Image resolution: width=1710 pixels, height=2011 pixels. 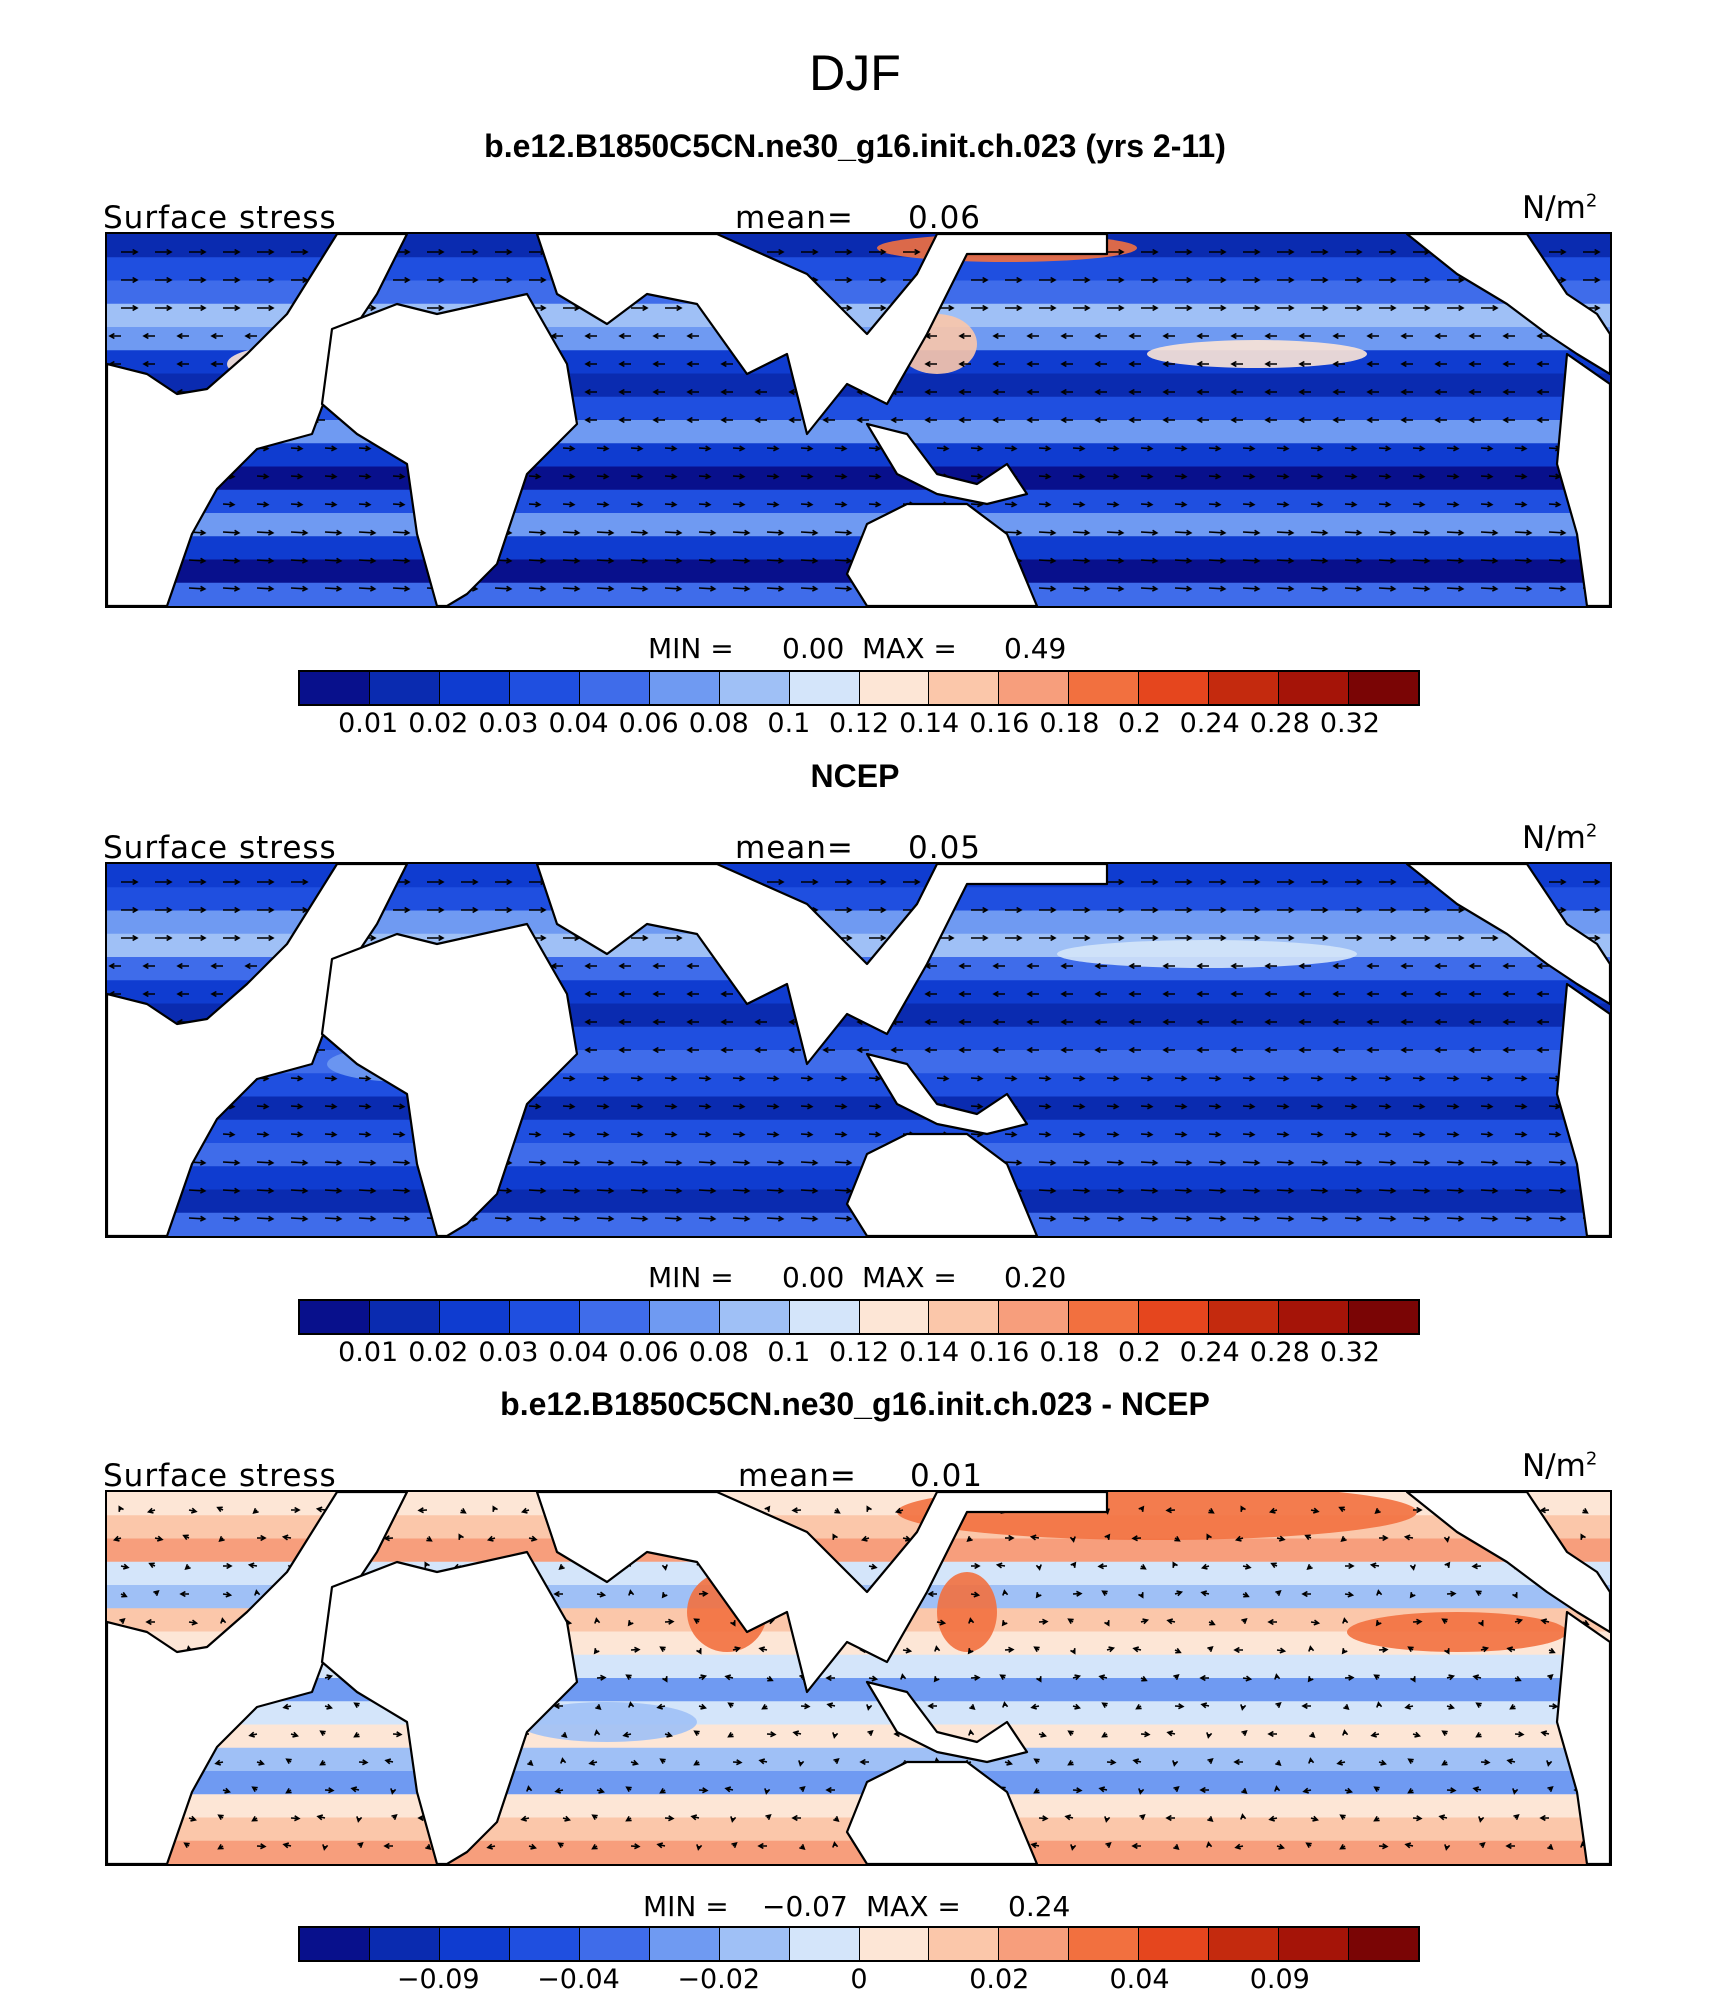 I want to click on panel-3-max-value: 0.24, so click(x=1039, y=1906).